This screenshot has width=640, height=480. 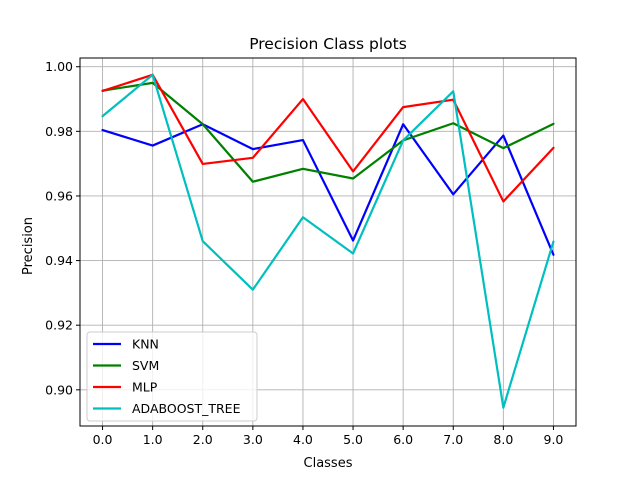 I want to click on x-tick-label: 2.0, so click(x=203, y=439).